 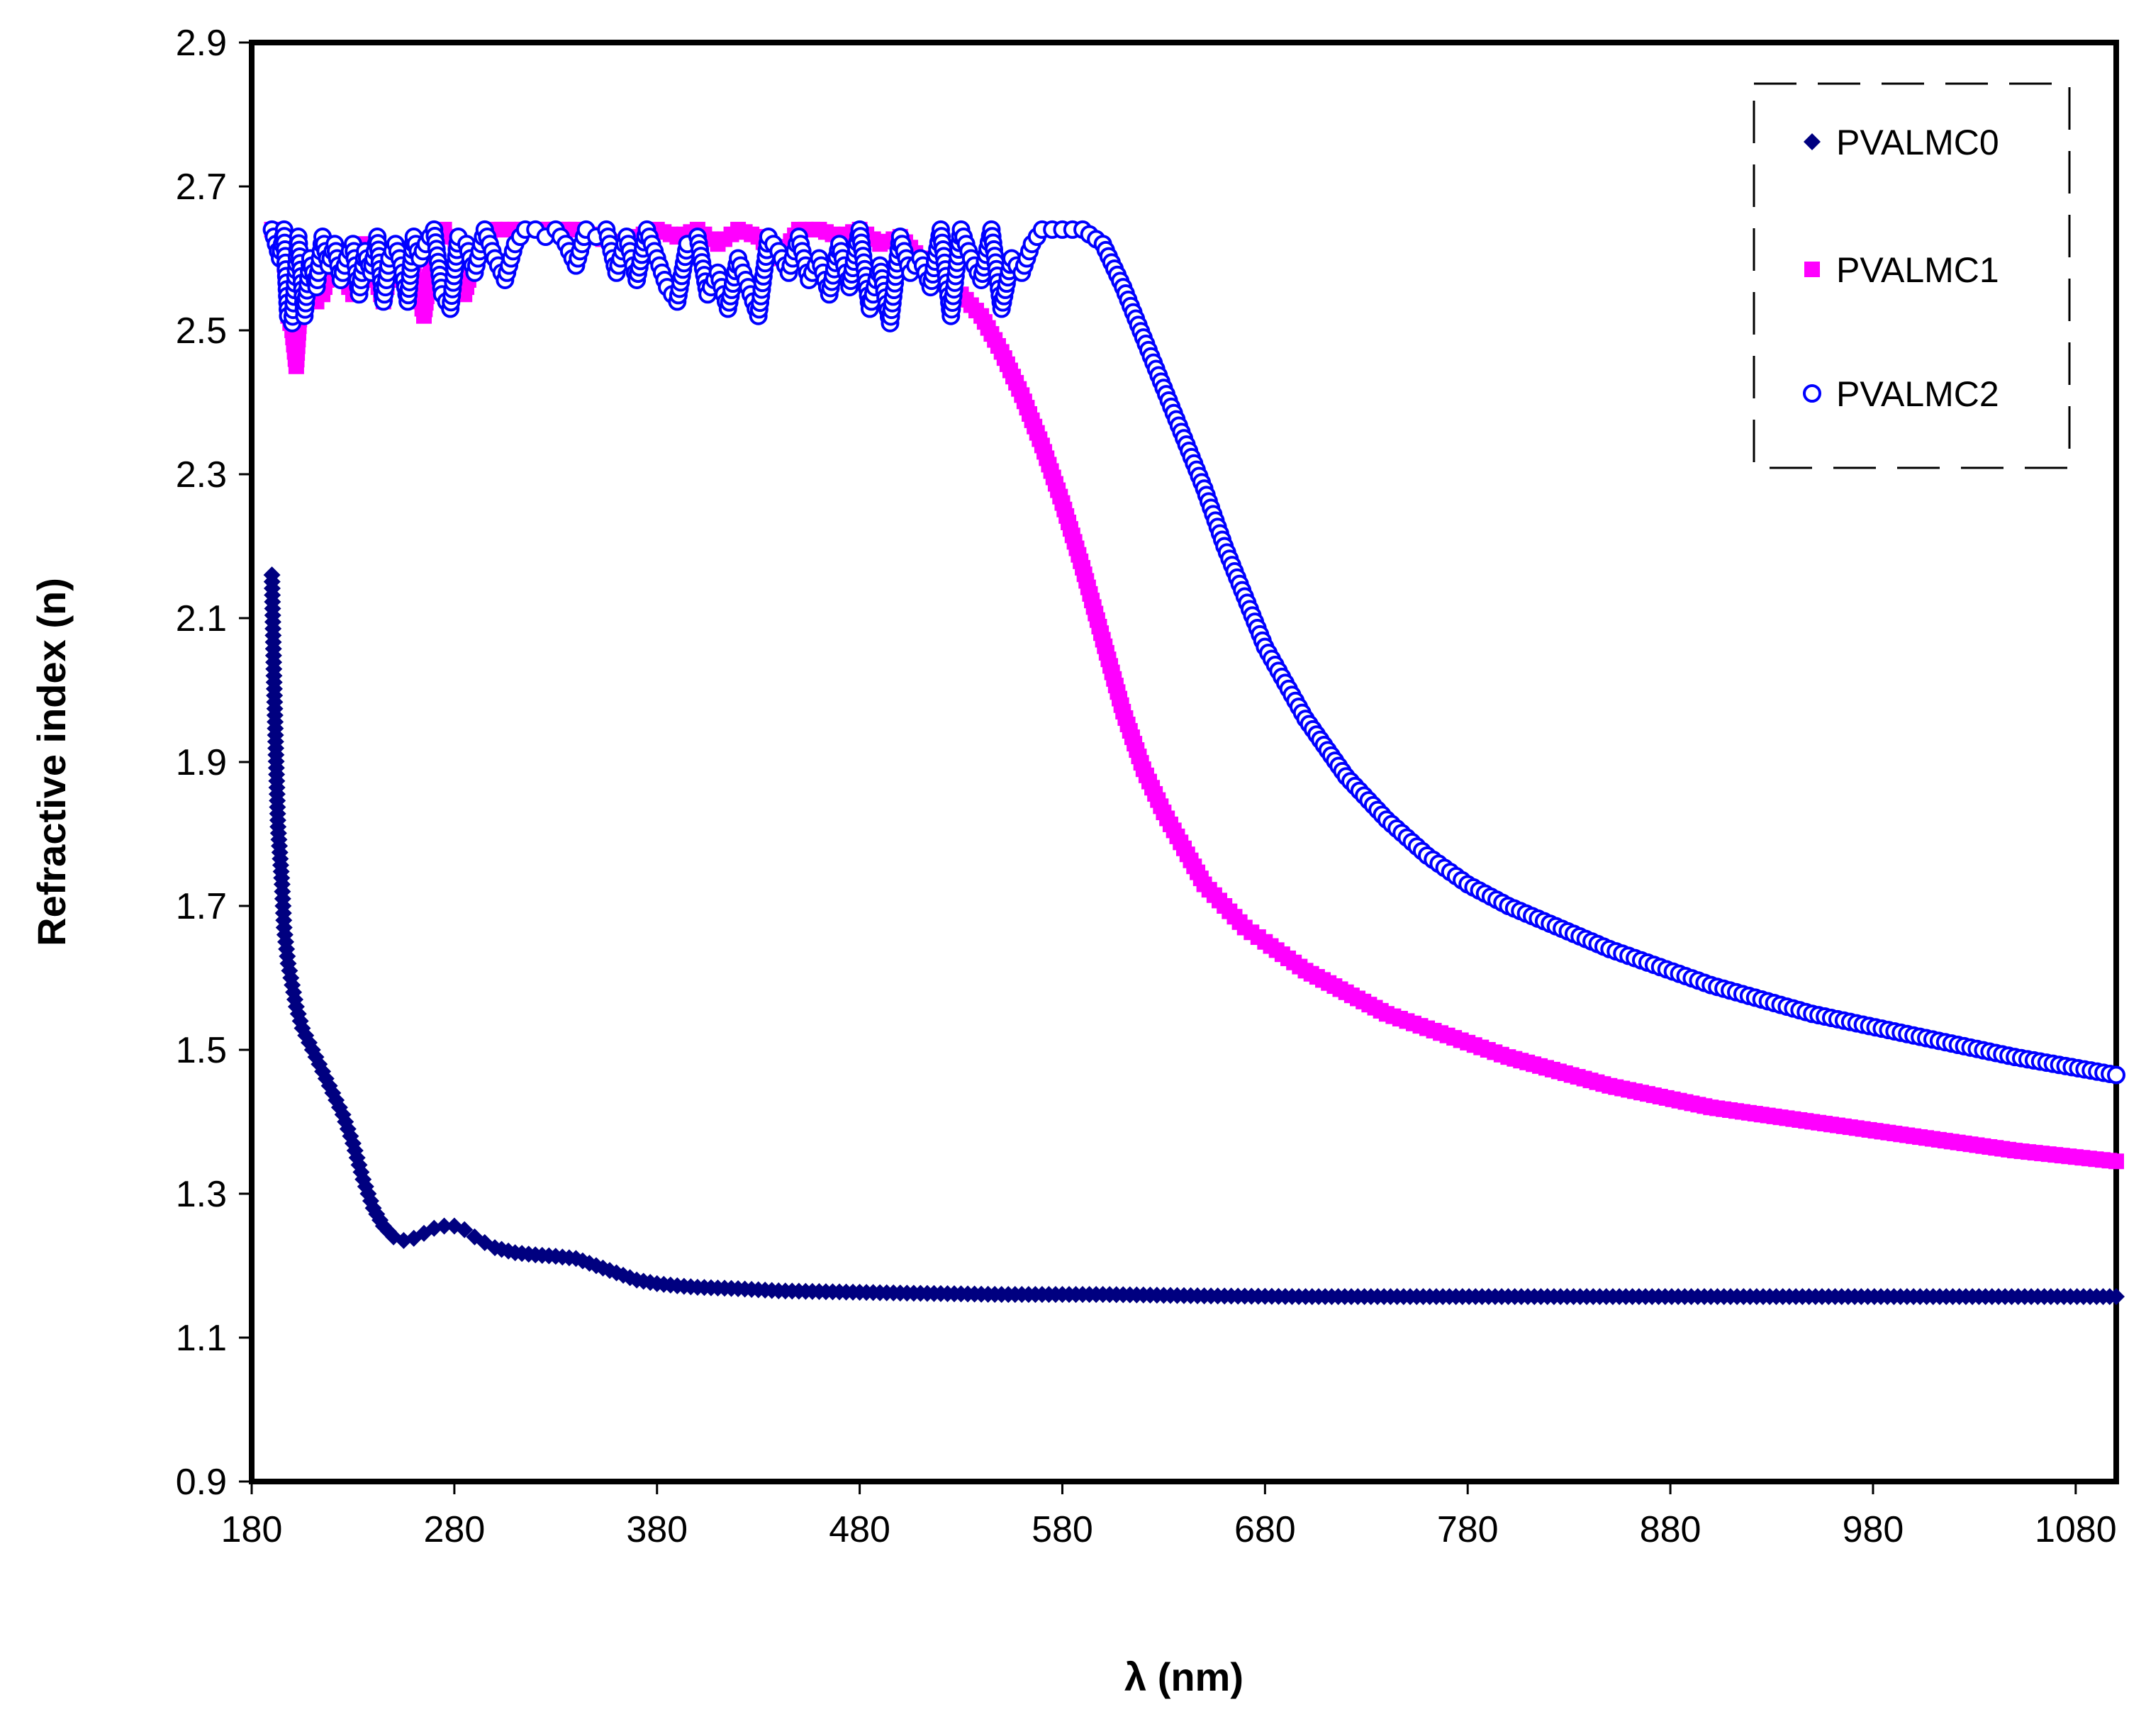 I want to click on legend-marker-pvalmc1, so click(x=1812, y=269).